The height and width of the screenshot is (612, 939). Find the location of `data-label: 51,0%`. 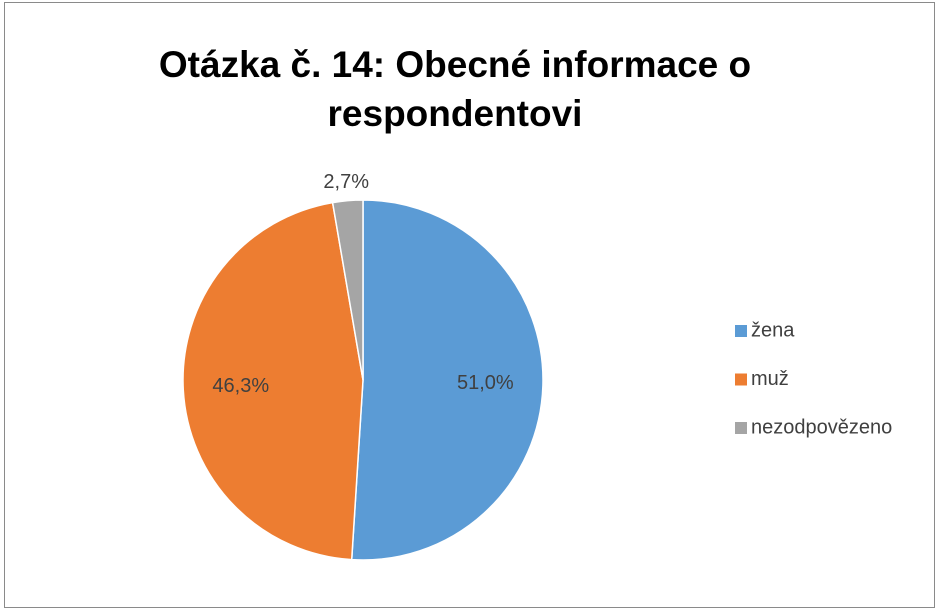

data-label: 51,0% is located at coordinates (485, 383).